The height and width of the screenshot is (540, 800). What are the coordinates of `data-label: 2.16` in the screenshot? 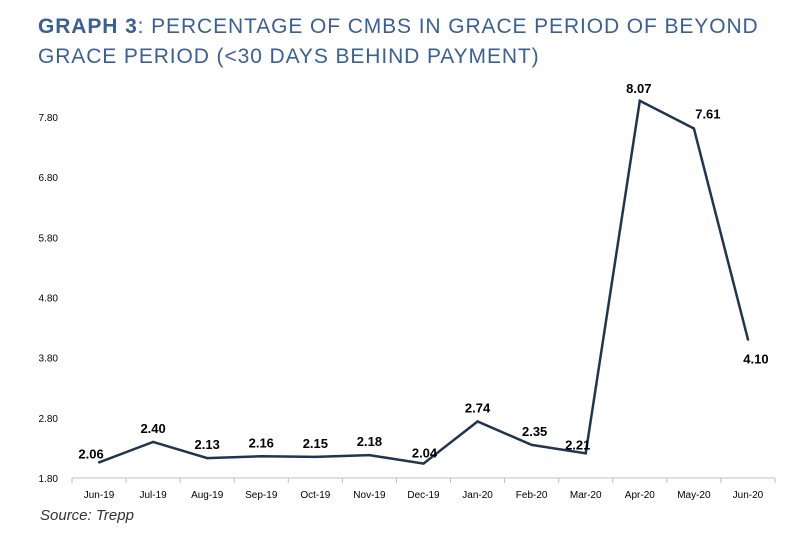 It's located at (261, 442).